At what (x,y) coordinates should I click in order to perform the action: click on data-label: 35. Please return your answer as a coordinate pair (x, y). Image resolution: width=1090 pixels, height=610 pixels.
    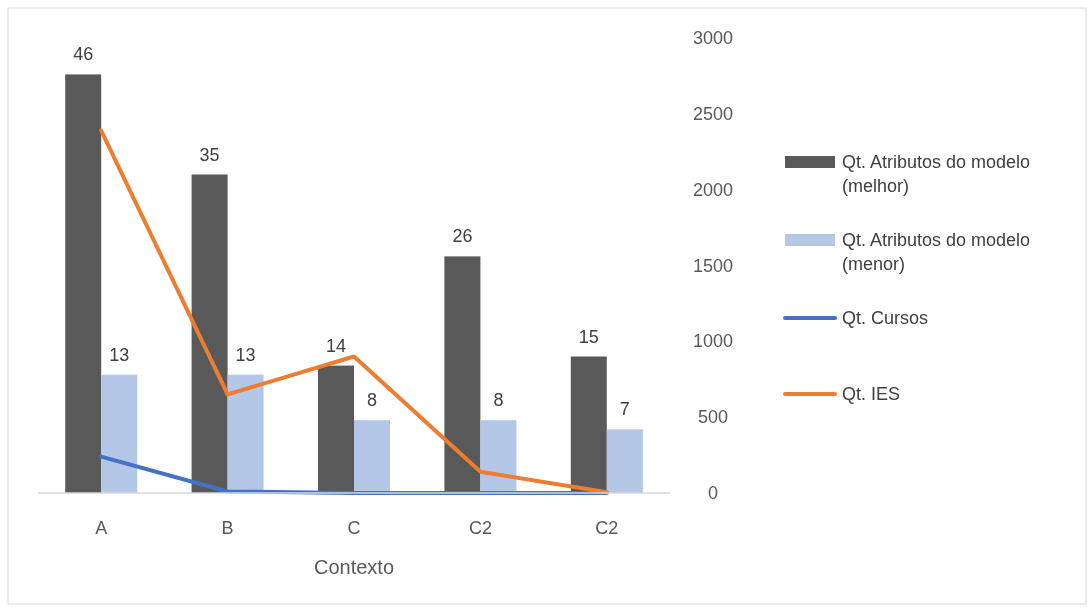
    Looking at the image, I should click on (209, 154).